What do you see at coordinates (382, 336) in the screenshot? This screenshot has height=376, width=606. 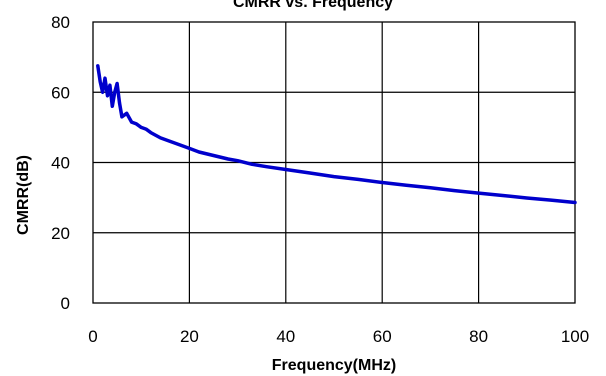 I see `x-tick-label: 60` at bounding box center [382, 336].